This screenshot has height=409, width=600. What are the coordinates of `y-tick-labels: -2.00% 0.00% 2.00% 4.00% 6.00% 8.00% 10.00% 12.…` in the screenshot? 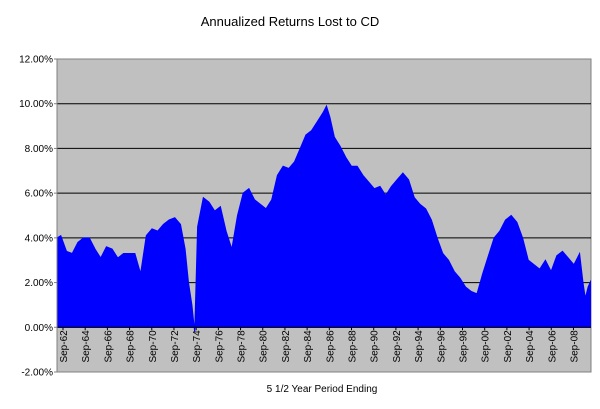 It's located at (38, 217).